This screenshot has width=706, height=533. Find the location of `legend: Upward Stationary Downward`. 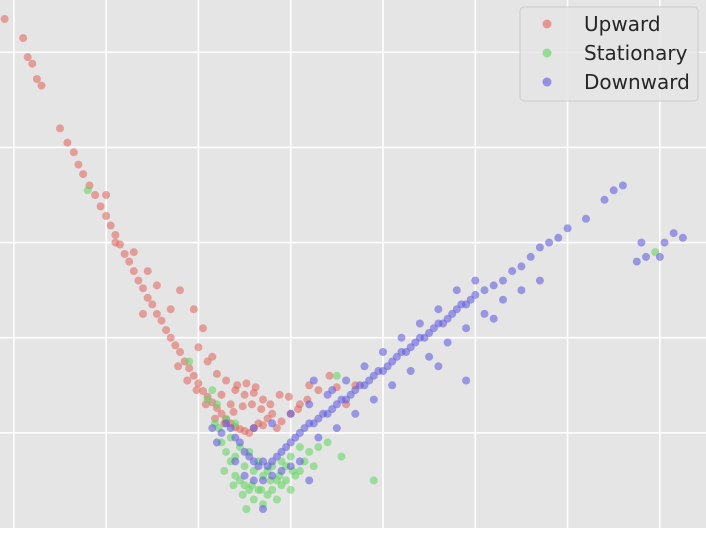

legend: Upward Stationary Downward is located at coordinates (609, 54).